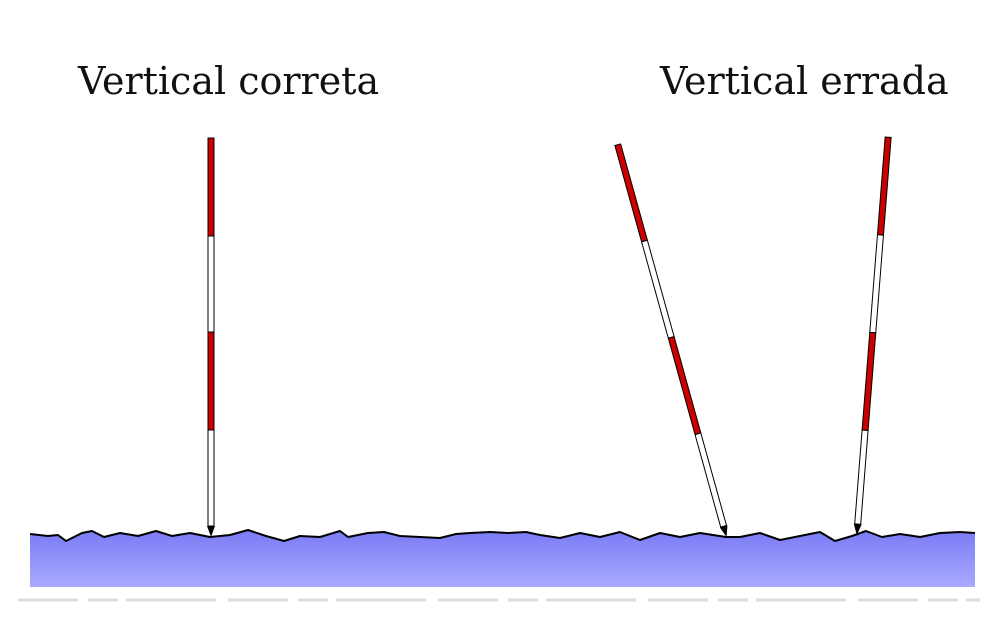 The image size is (997, 625). I want to click on pole-tilted-right, so click(872, 336).